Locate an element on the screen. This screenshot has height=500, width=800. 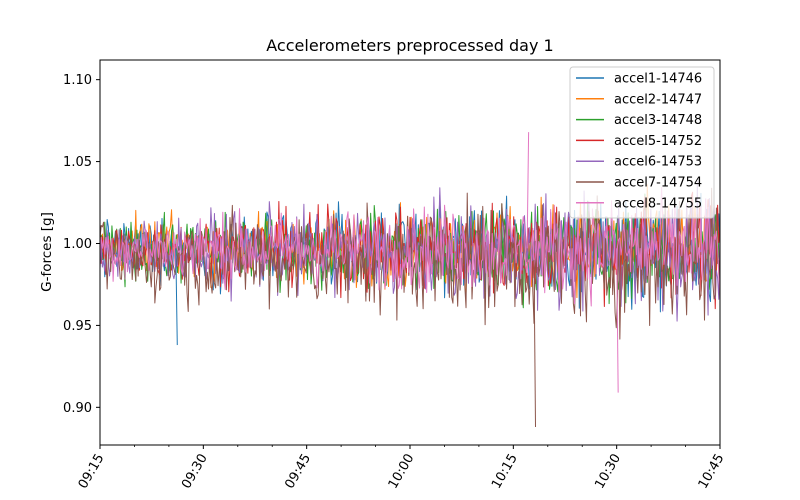
y-tick-label: 1.05 is located at coordinates (77, 162).